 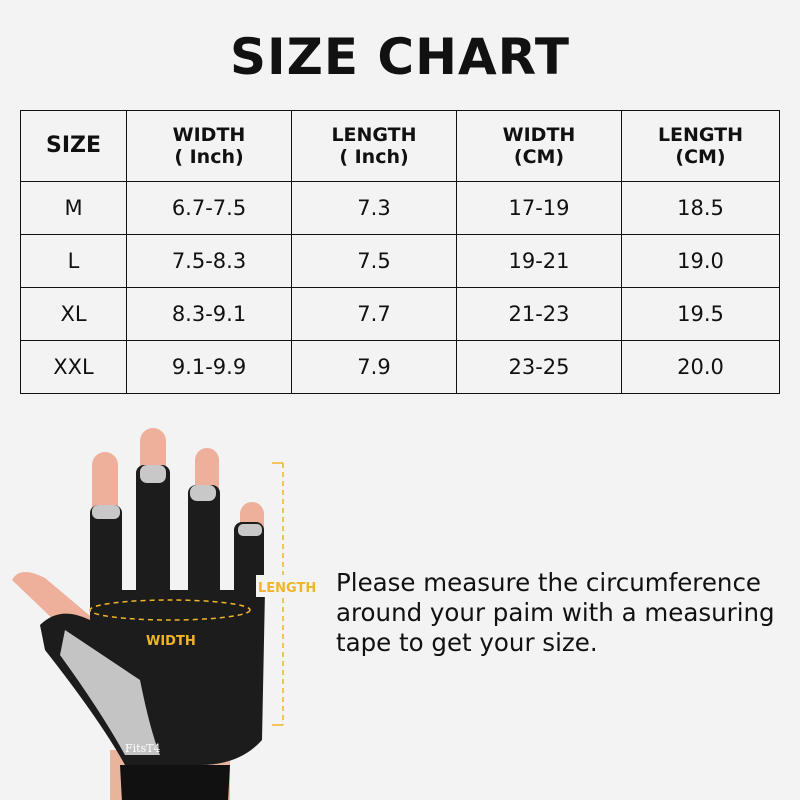 What do you see at coordinates (209, 146) in the screenshot?
I see `header-width-inch: WIDTH( Inch)` at bounding box center [209, 146].